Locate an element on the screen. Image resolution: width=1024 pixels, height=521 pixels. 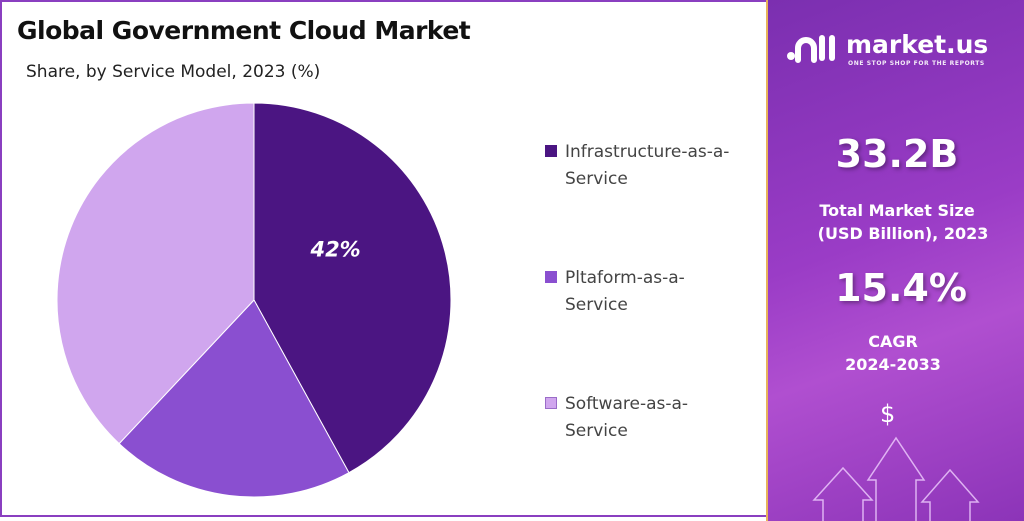
data-label: 42% is located at coordinates (334, 249).